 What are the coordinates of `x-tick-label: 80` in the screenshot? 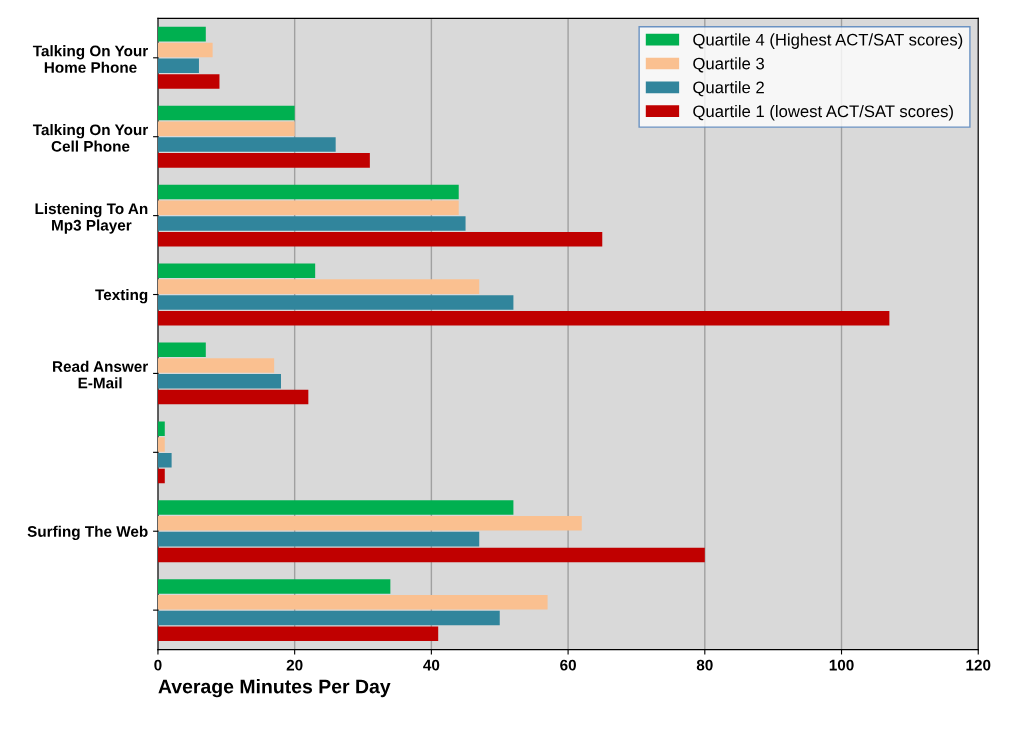 It's located at (704, 665).